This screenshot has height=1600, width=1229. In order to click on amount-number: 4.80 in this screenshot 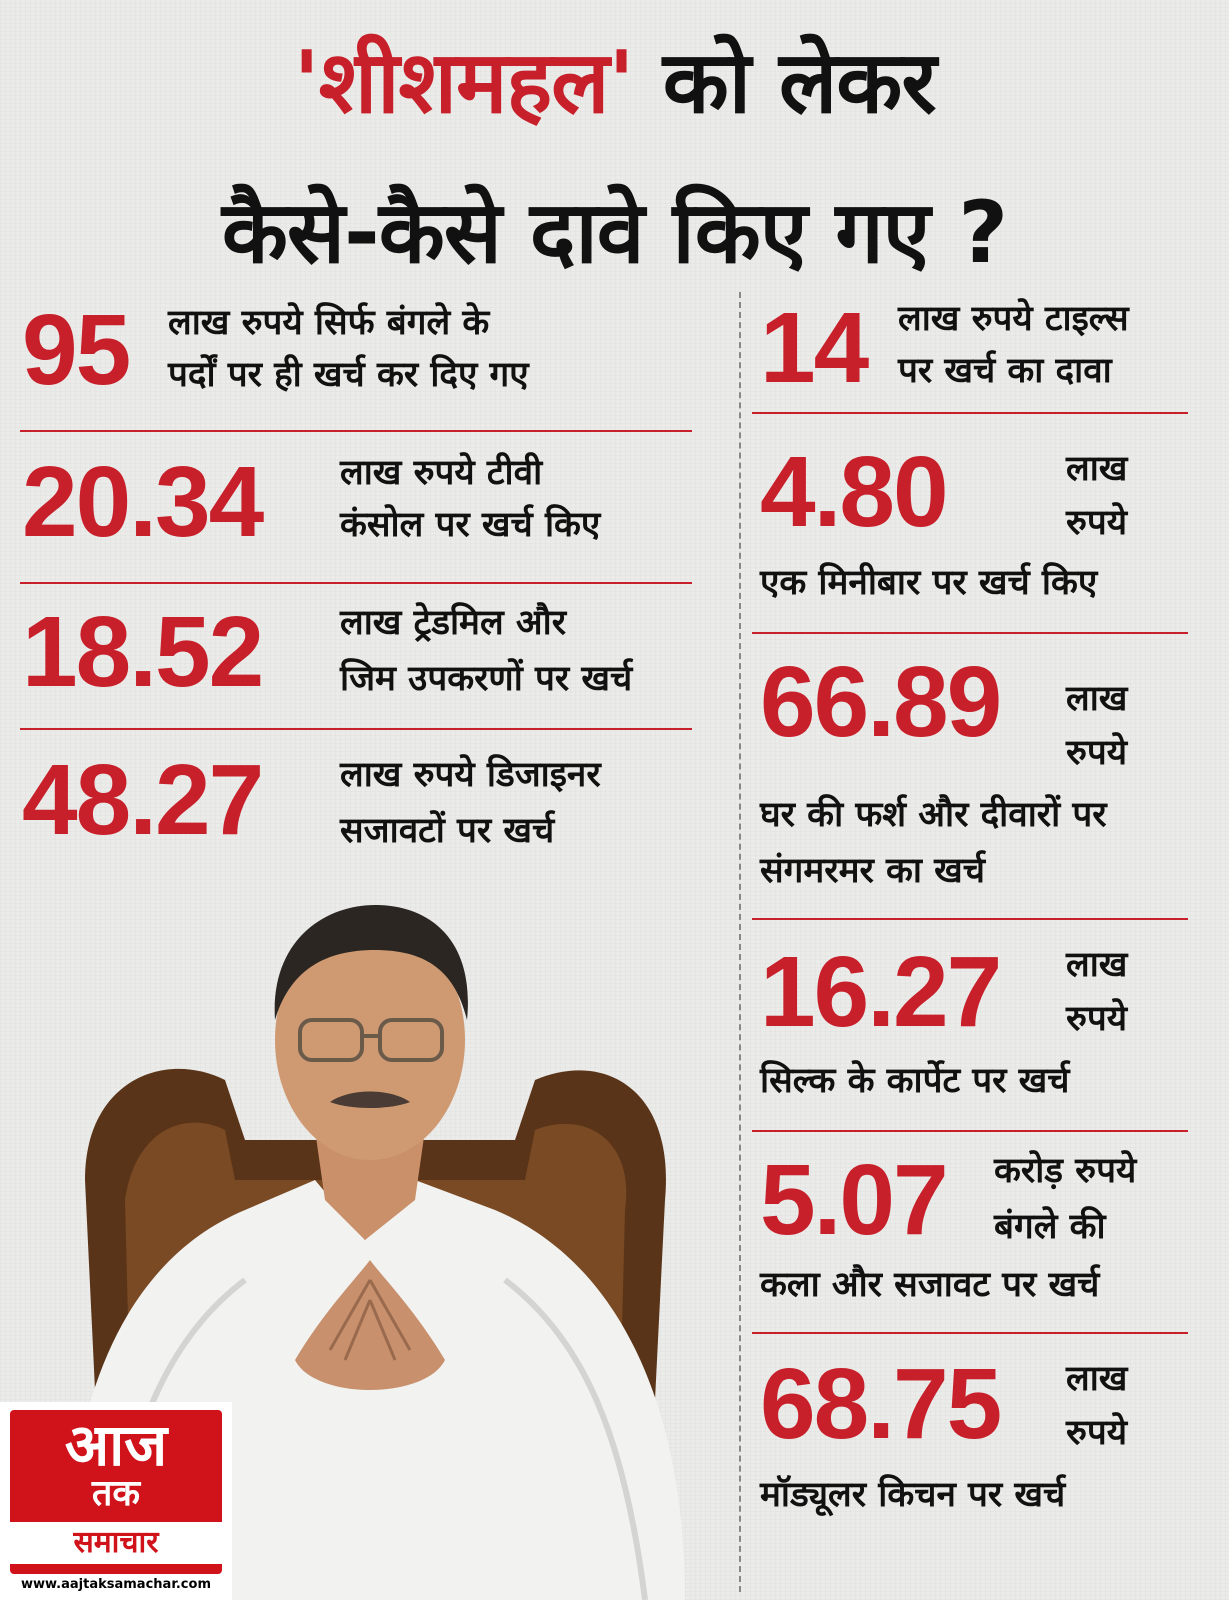, I will do `click(854, 492)`.